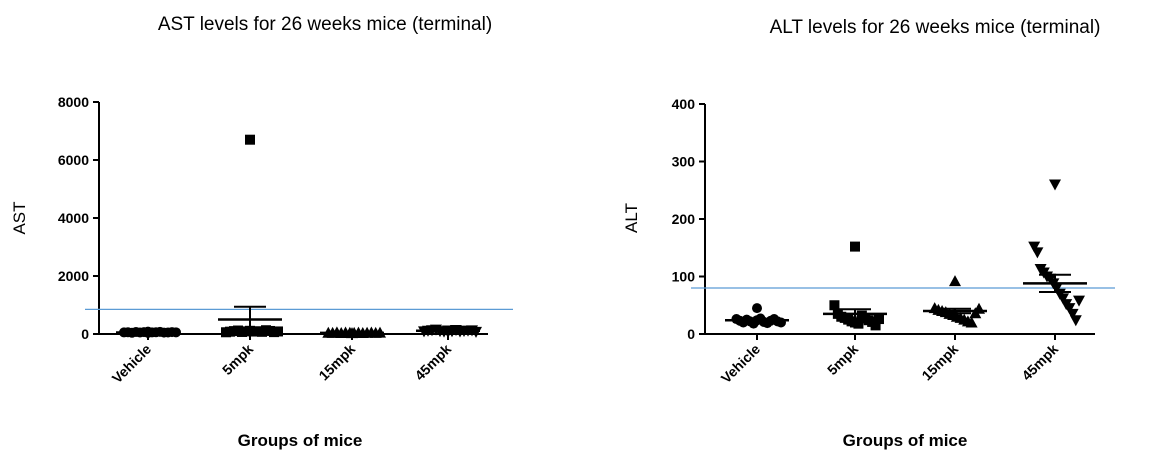 This screenshot has height=451, width=1158. I want to click on chart-title: ALT levels for 26 weeks mice (terminal), so click(935, 27).